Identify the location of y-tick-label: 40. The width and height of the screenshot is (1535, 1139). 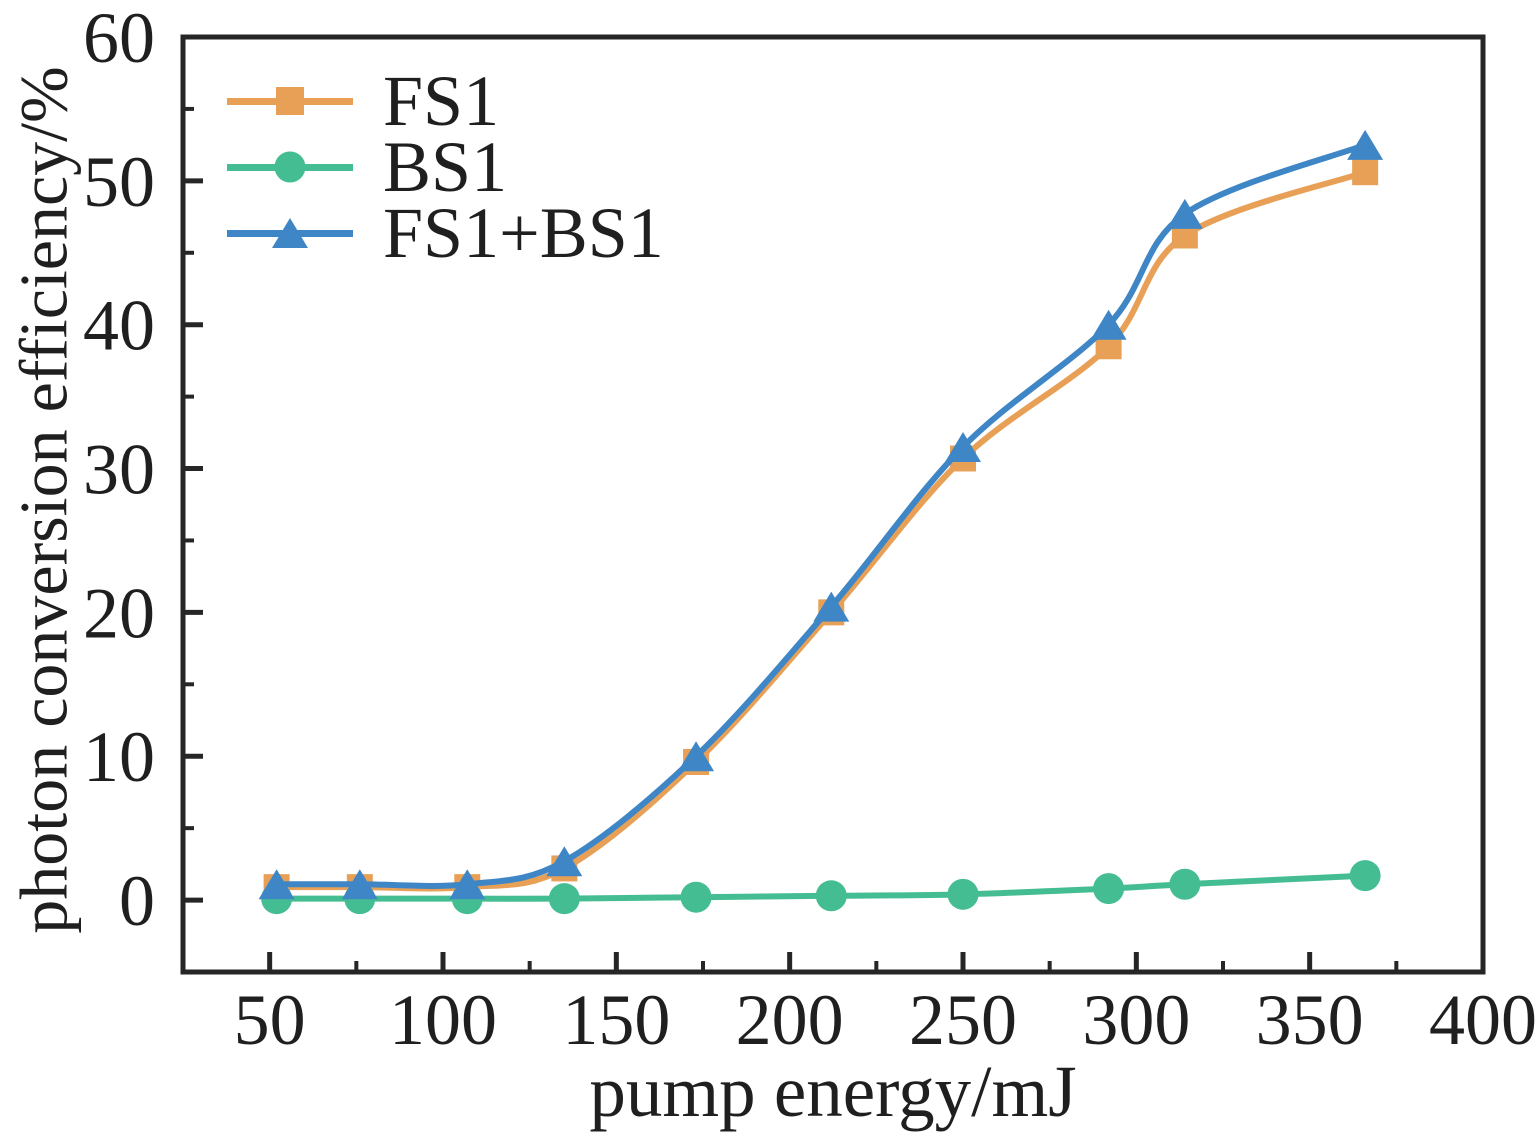
(119, 326).